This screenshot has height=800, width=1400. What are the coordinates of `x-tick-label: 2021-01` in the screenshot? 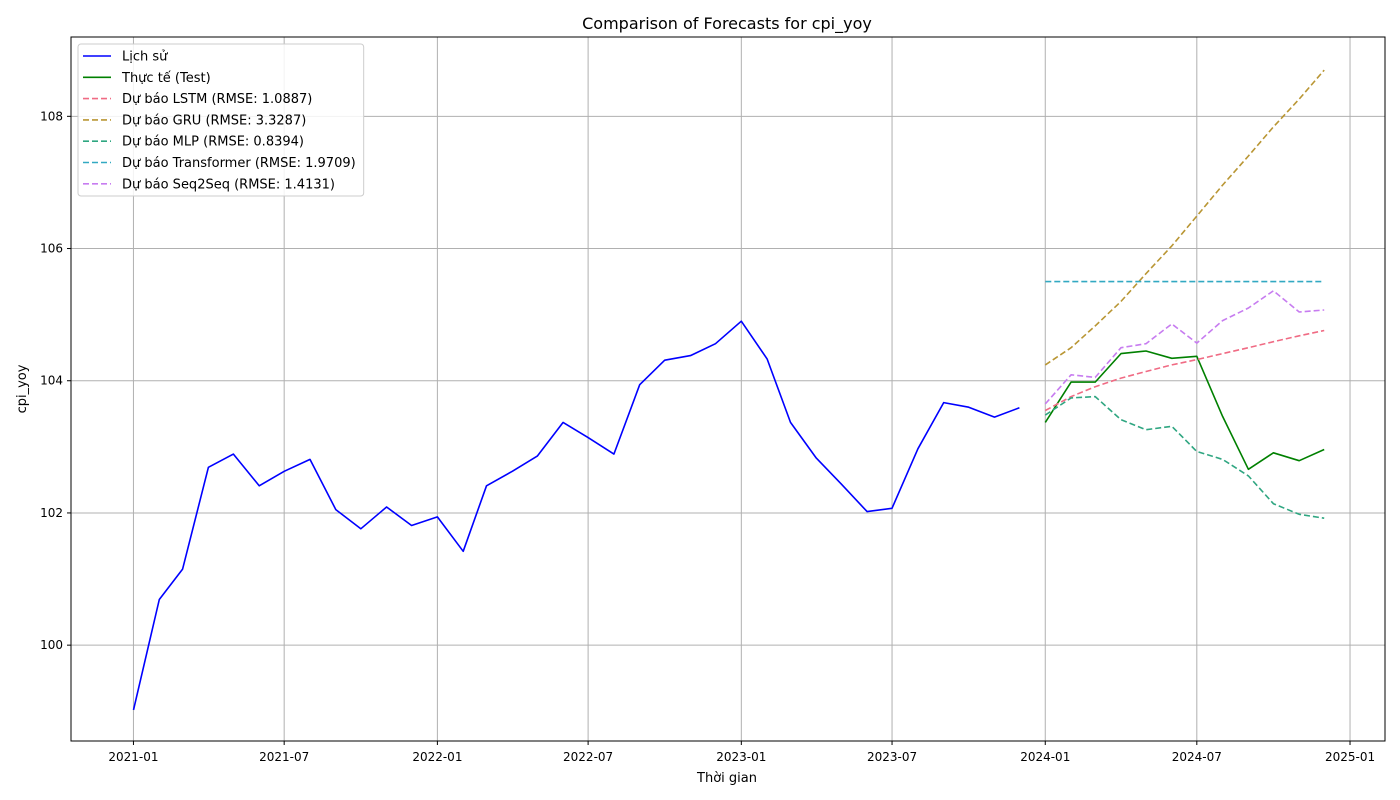 It's located at (133, 757).